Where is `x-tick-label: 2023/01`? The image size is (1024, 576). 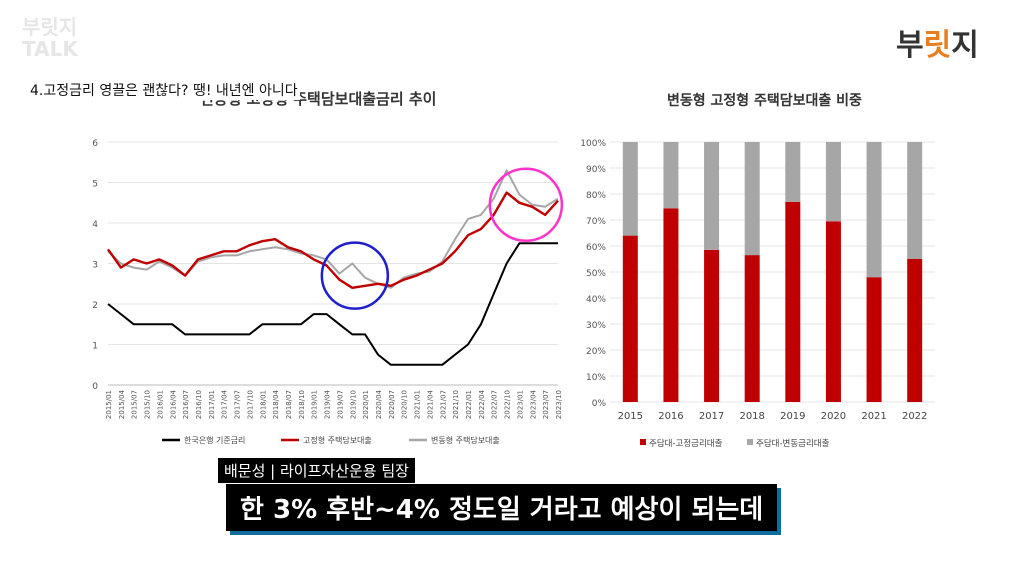
x-tick-label: 2023/01 is located at coordinates (520, 404).